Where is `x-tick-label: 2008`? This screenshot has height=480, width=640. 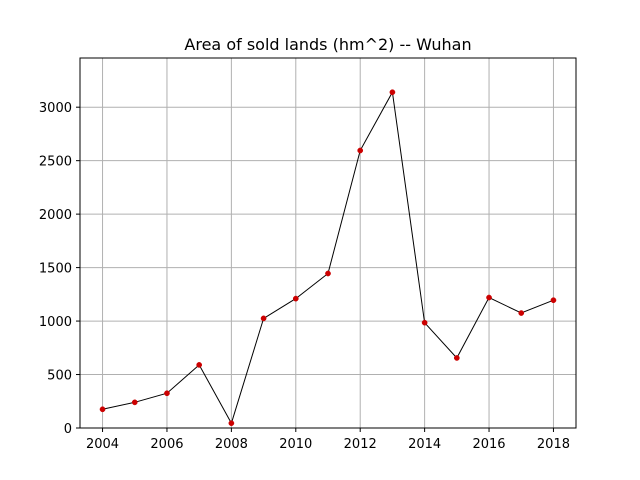 x-tick-label: 2008 is located at coordinates (231, 444).